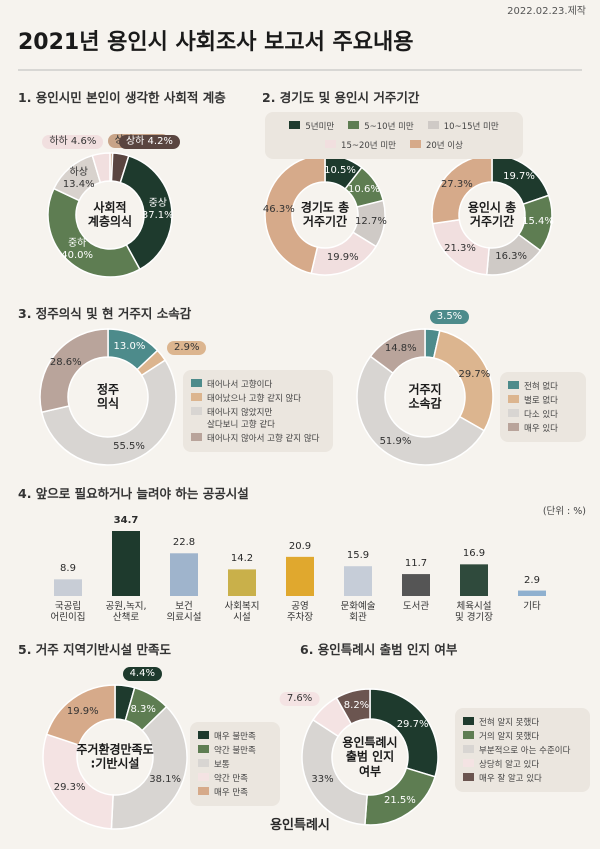  What do you see at coordinates (95, 649) in the screenshot?
I see `section-title: 5. 거주 지역기반시설 만족도` at bounding box center [95, 649].